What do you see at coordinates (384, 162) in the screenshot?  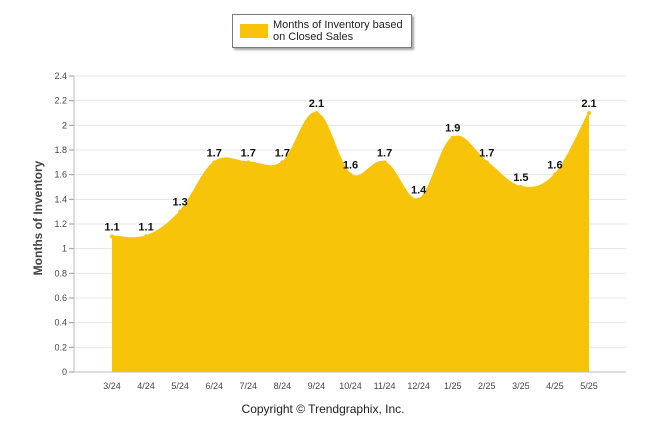 I see `data-point-11/24` at bounding box center [384, 162].